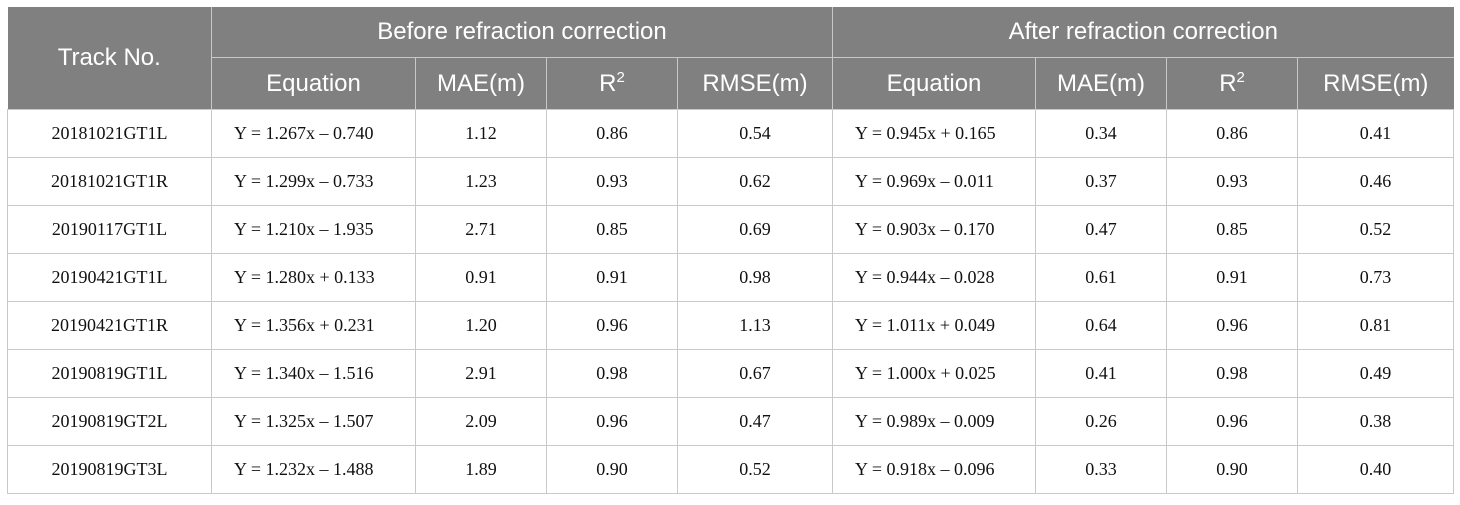 The image size is (1460, 505). What do you see at coordinates (934, 421) in the screenshot?
I see `cell-after-equation: Y = 0.989x – 0.009` at bounding box center [934, 421].